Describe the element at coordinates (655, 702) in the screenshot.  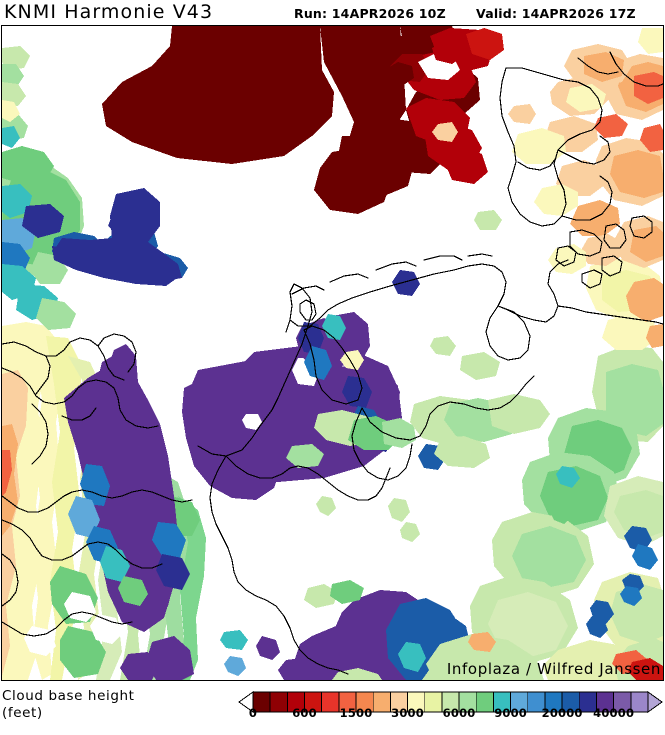
I see `colorbar-right-arrow` at that location.